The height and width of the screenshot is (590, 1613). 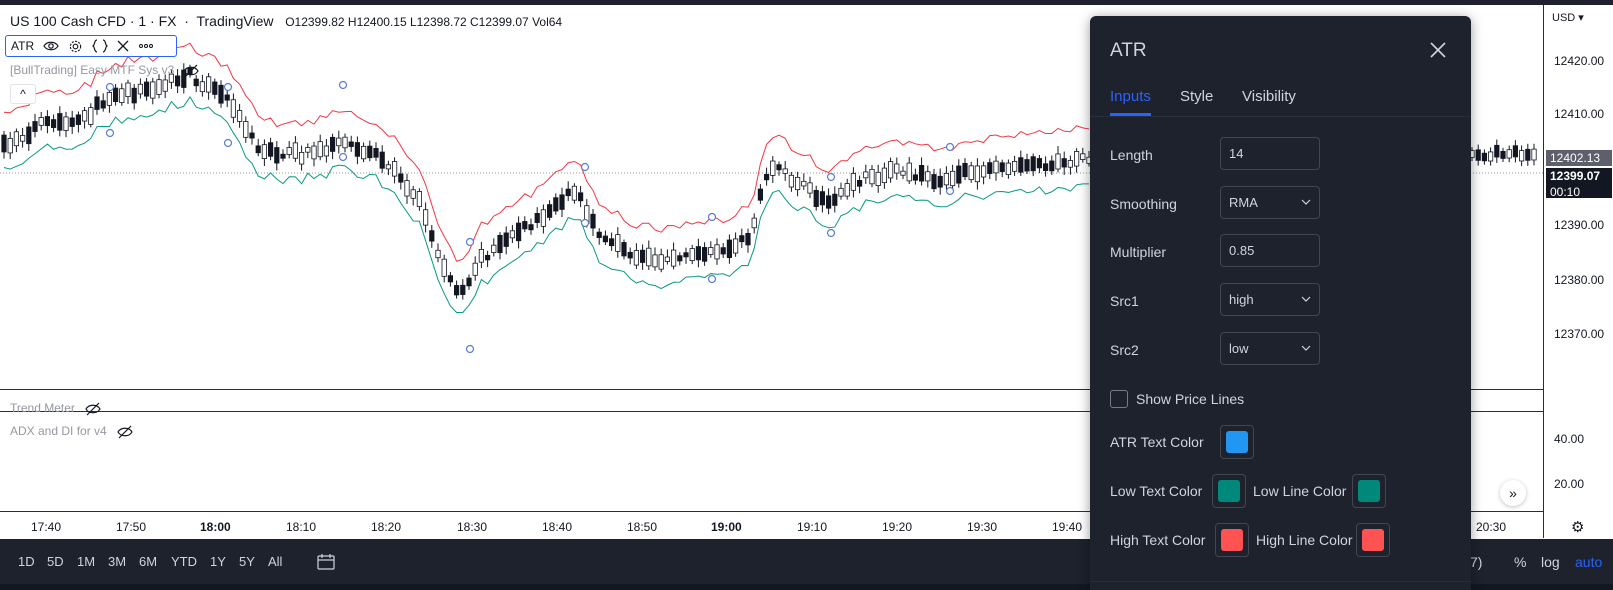 I want to click on atr-text-color-button, so click(x=1237, y=442).